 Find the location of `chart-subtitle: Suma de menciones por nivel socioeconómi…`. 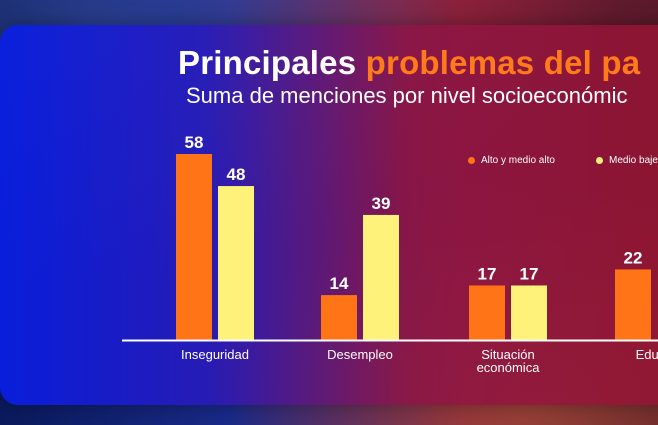

chart-subtitle: Suma de menciones por nivel socioeconómi… is located at coordinates (407, 95).